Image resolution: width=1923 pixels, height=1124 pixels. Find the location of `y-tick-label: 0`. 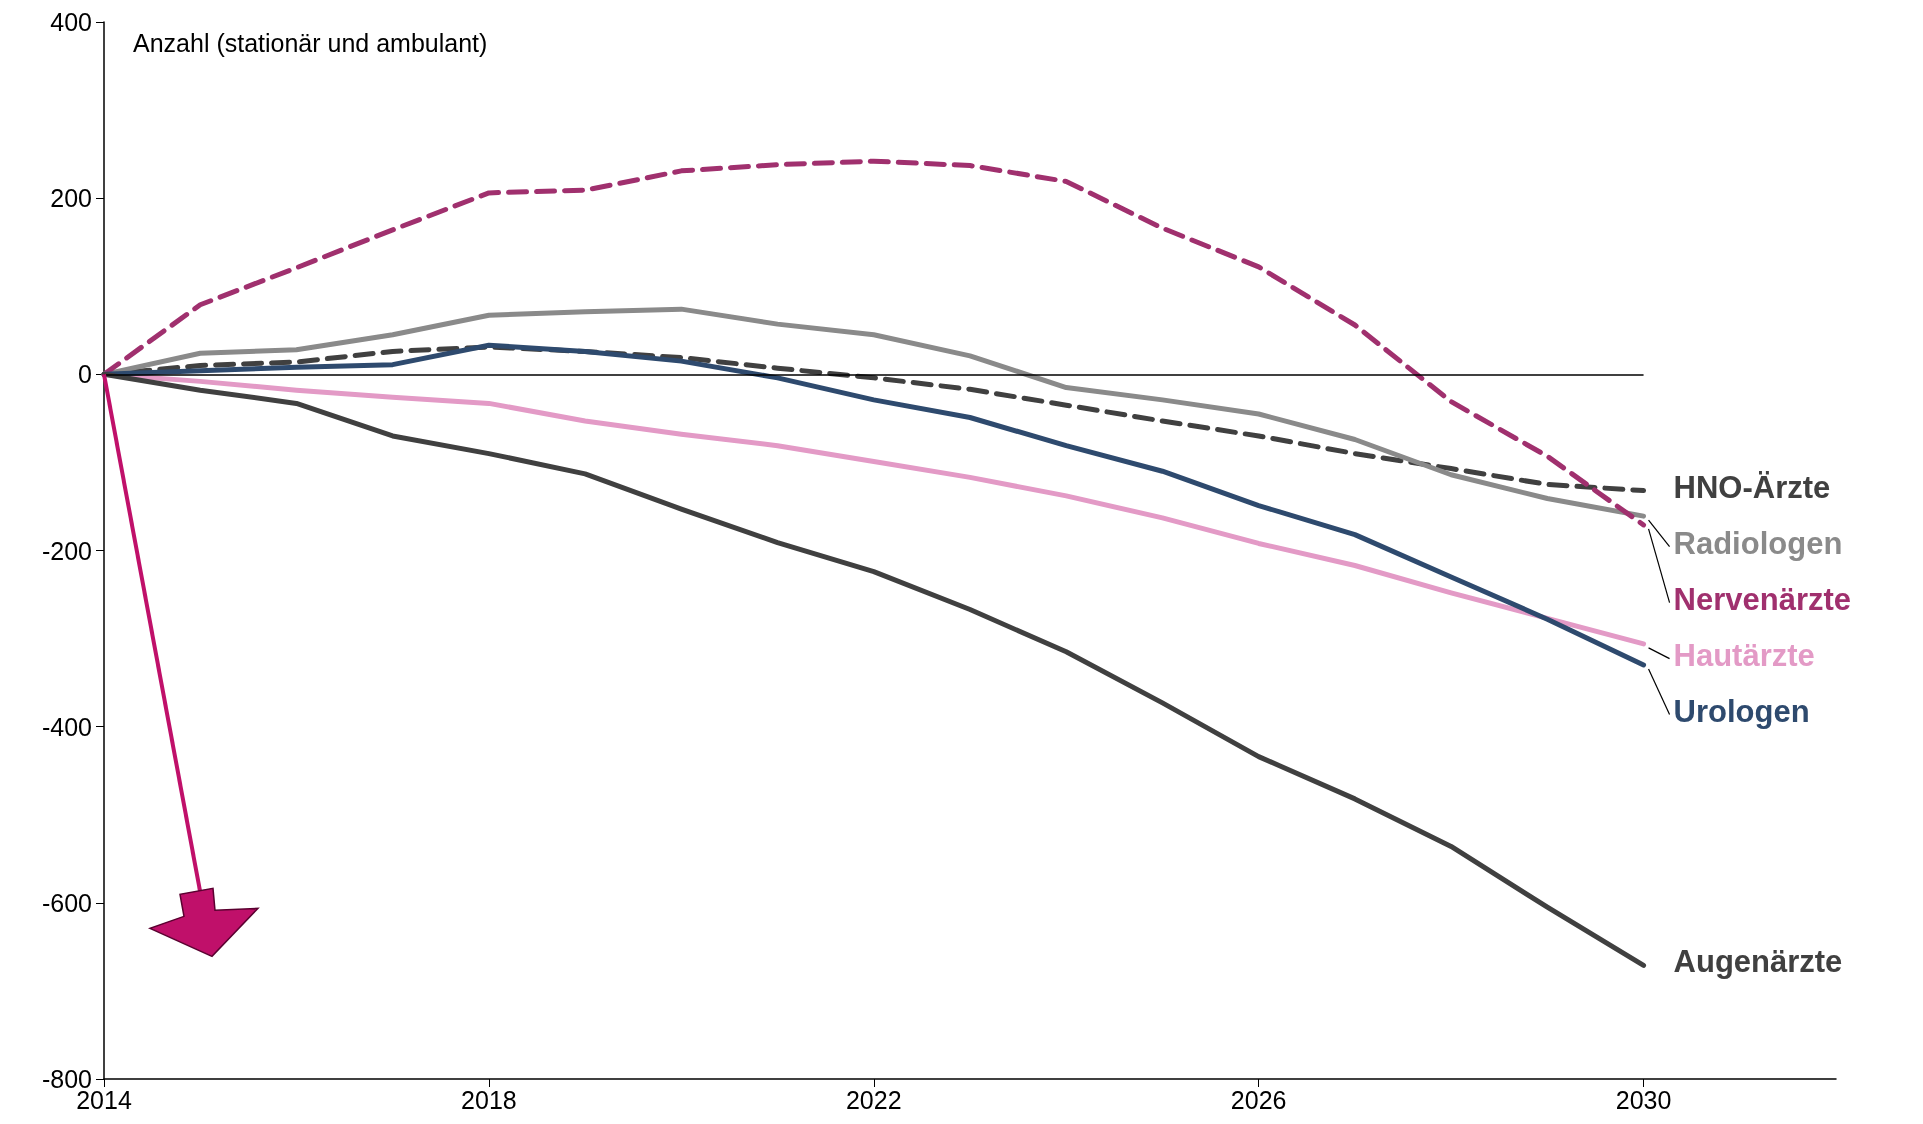

y-tick-label: 0 is located at coordinates (85, 374).